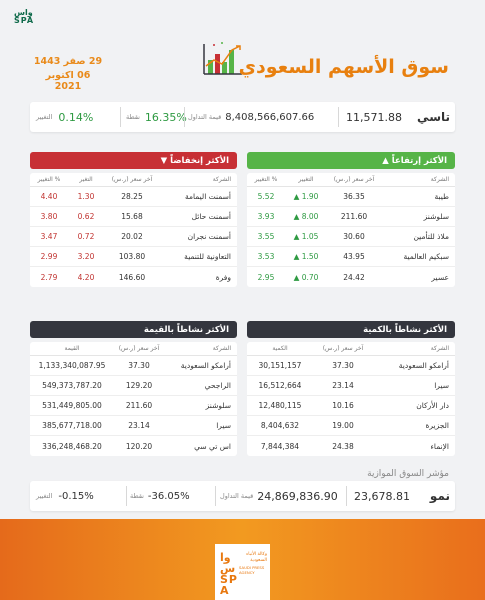  I want to click on cell-change: ▲ 1.90, so click(306, 196).